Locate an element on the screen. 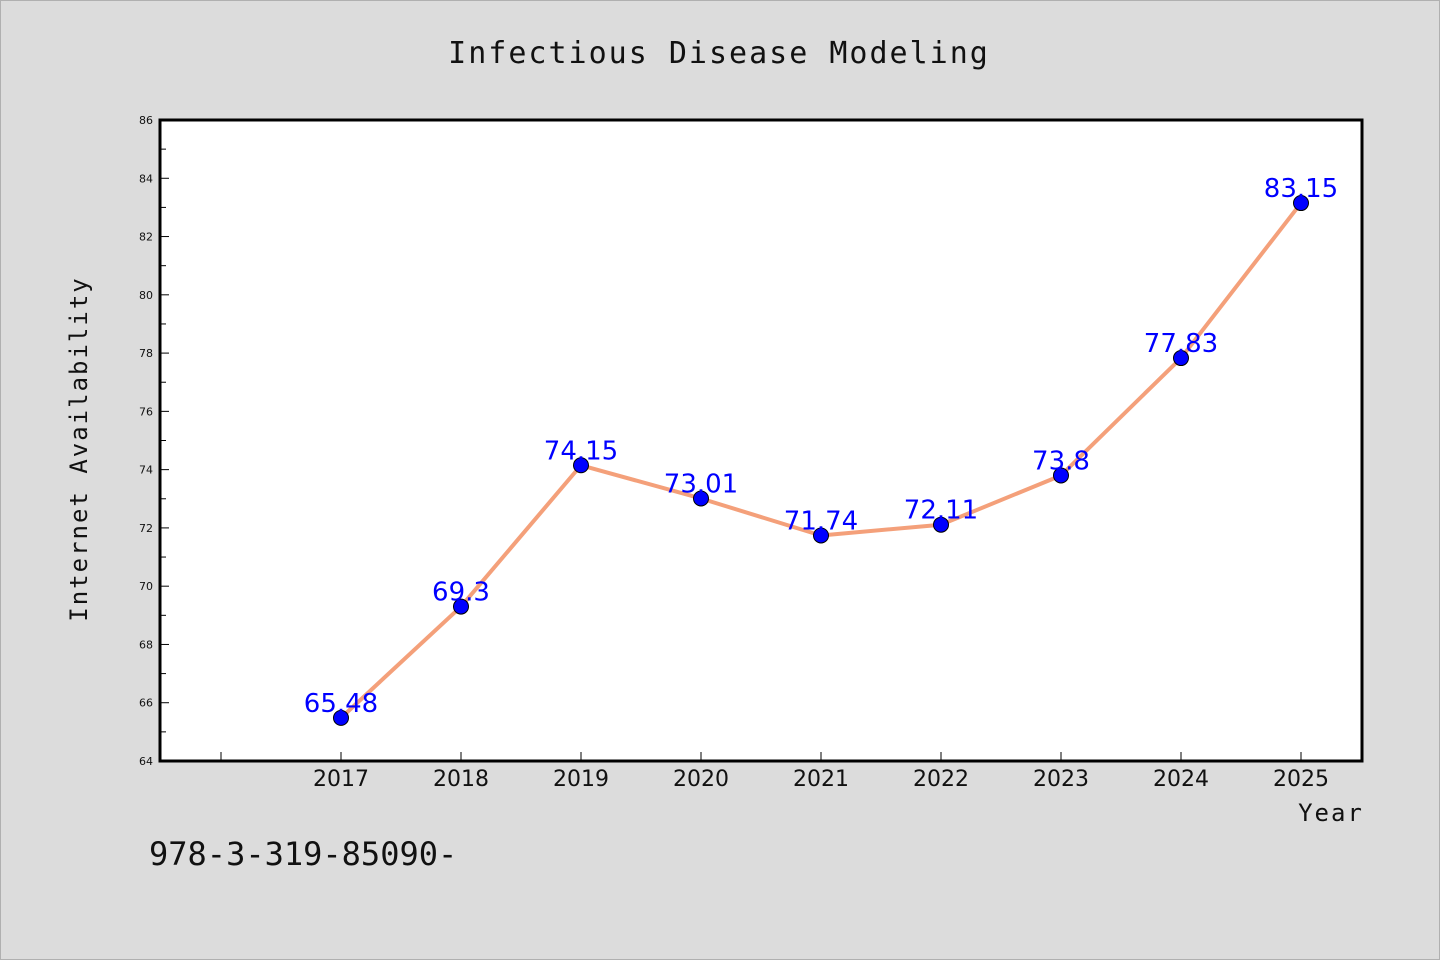 The height and width of the screenshot is (960, 1440). y-tick-label: 78 is located at coordinates (146, 353).